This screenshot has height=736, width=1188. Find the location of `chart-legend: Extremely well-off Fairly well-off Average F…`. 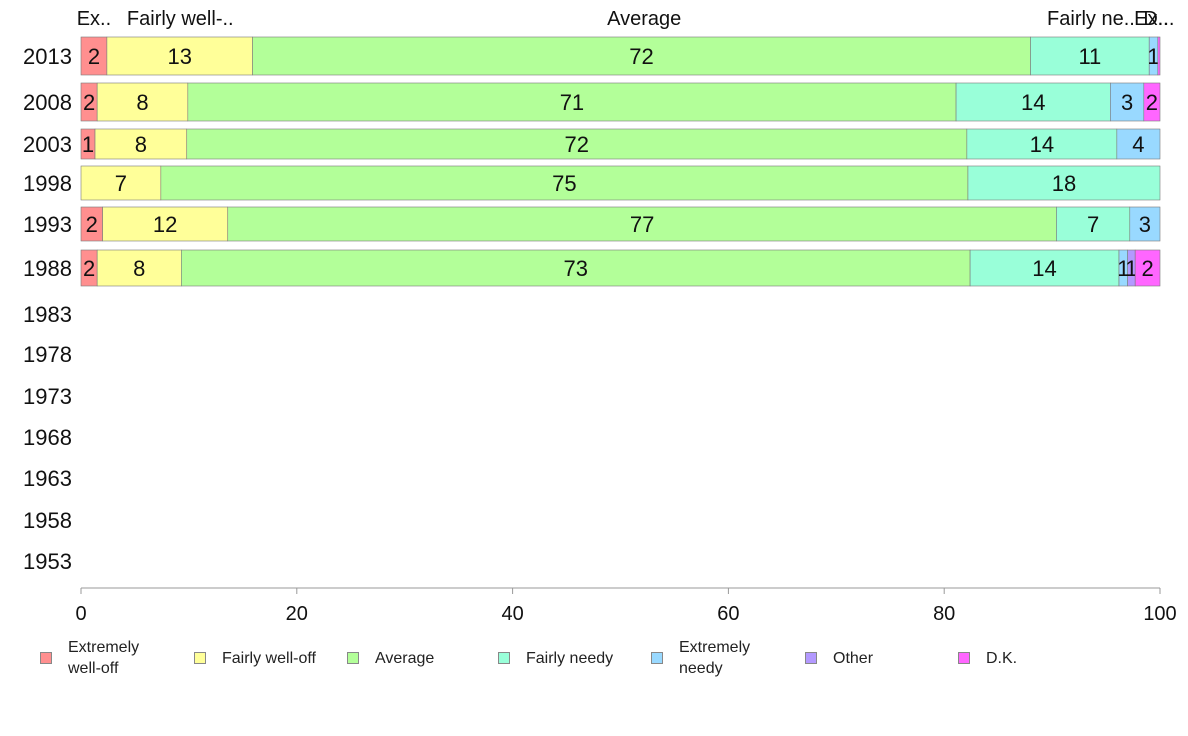

chart-legend: Extremely well-off Fairly well-off Average F… is located at coordinates (594, 661).